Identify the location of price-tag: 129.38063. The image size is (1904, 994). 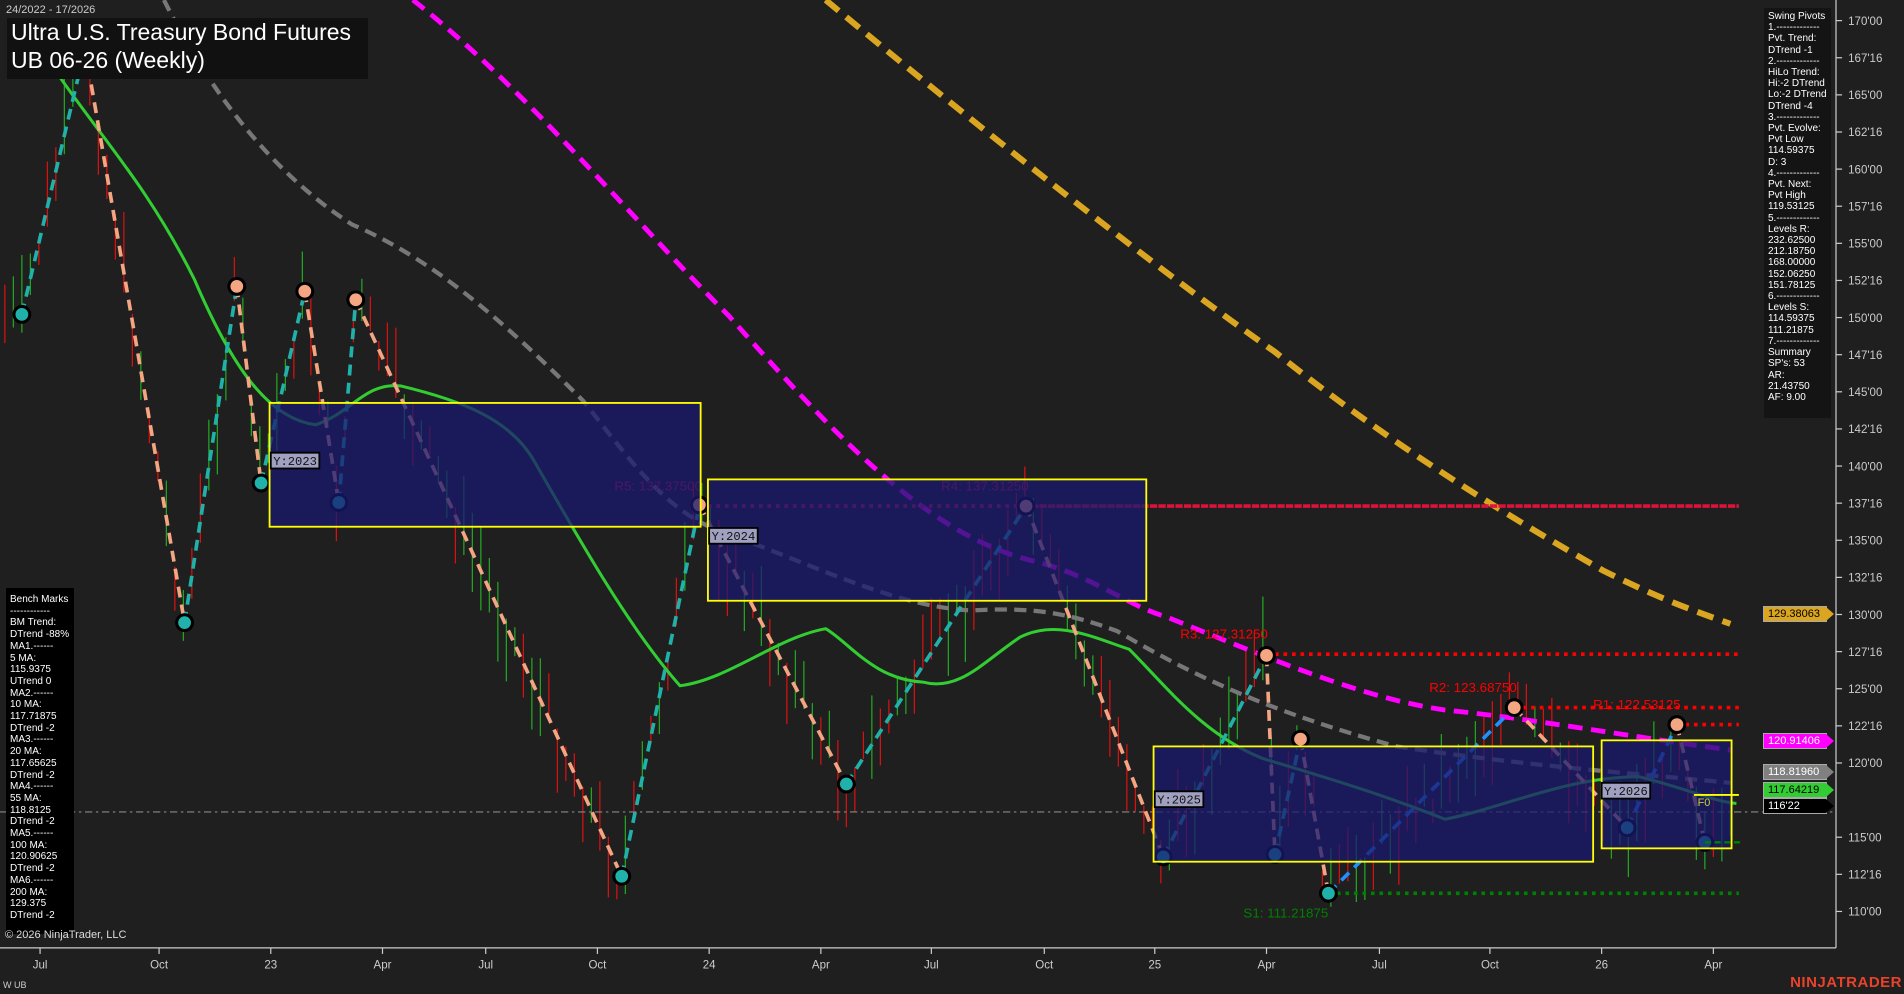
(1798, 614).